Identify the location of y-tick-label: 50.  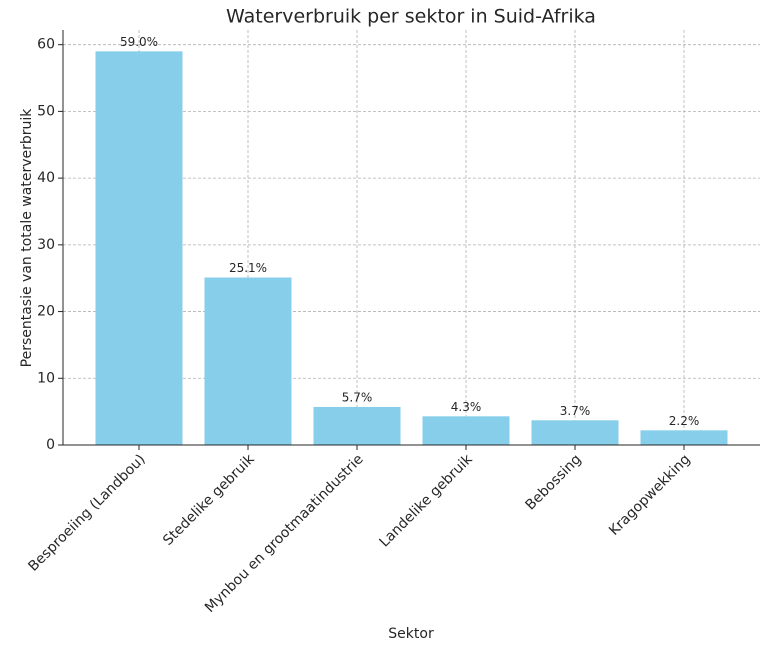
(46, 111).